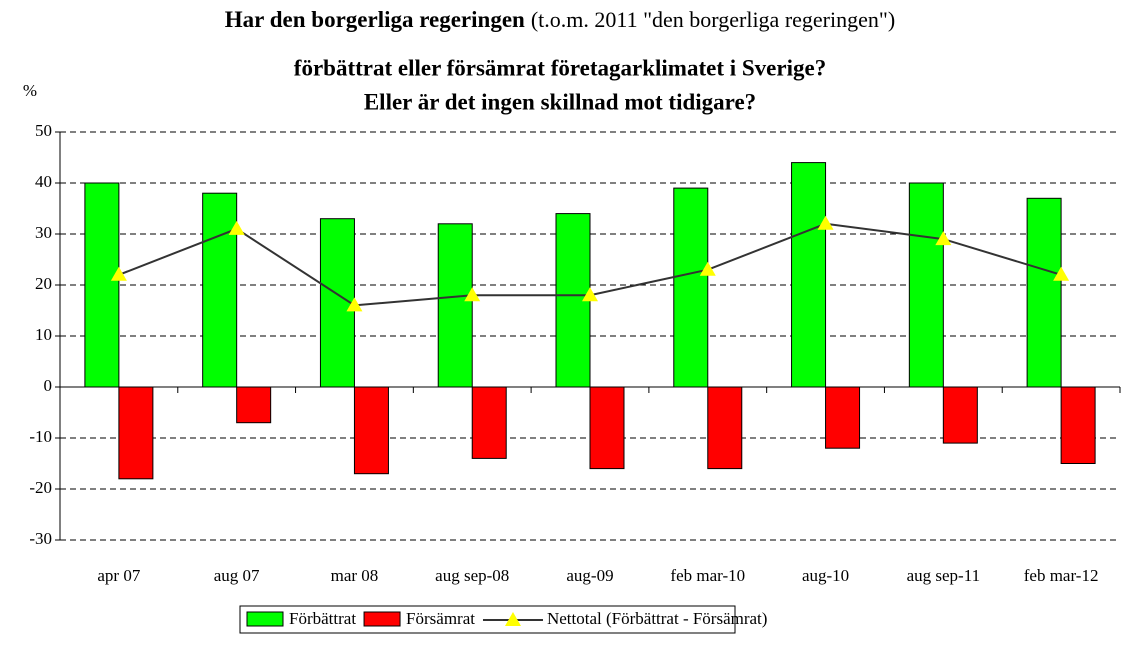 The width and height of the screenshot is (1125, 648). Describe the element at coordinates (1061, 575) in the screenshot. I see `x-tick-label: feb mar-12` at that location.